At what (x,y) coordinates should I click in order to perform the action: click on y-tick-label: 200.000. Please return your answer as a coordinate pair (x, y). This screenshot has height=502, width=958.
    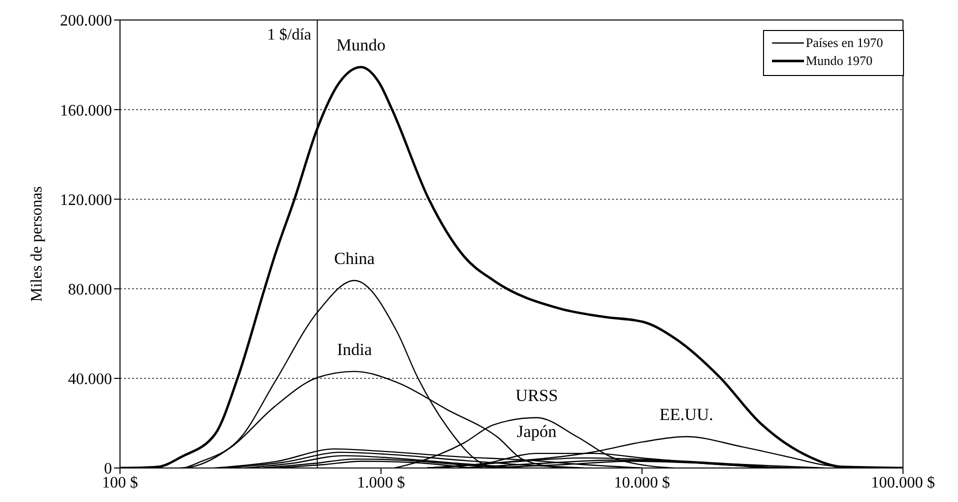
    Looking at the image, I should click on (86, 21).